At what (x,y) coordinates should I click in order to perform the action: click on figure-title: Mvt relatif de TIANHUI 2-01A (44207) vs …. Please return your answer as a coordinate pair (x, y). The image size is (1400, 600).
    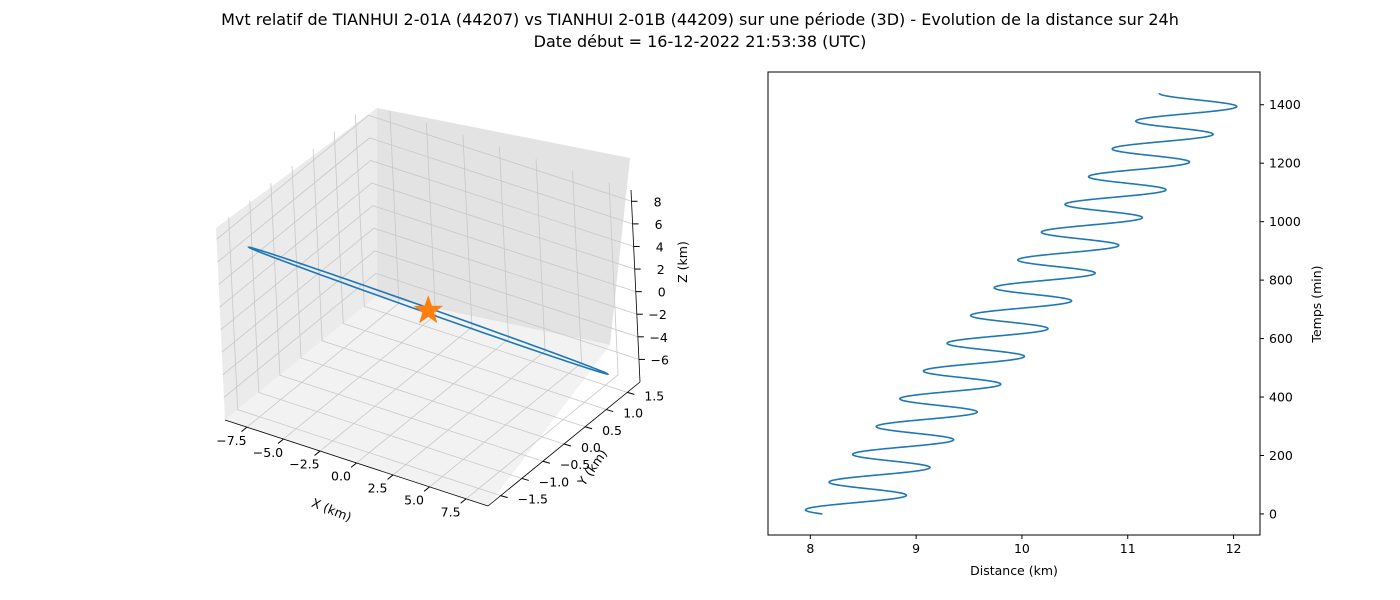
    Looking at the image, I should click on (700, 19).